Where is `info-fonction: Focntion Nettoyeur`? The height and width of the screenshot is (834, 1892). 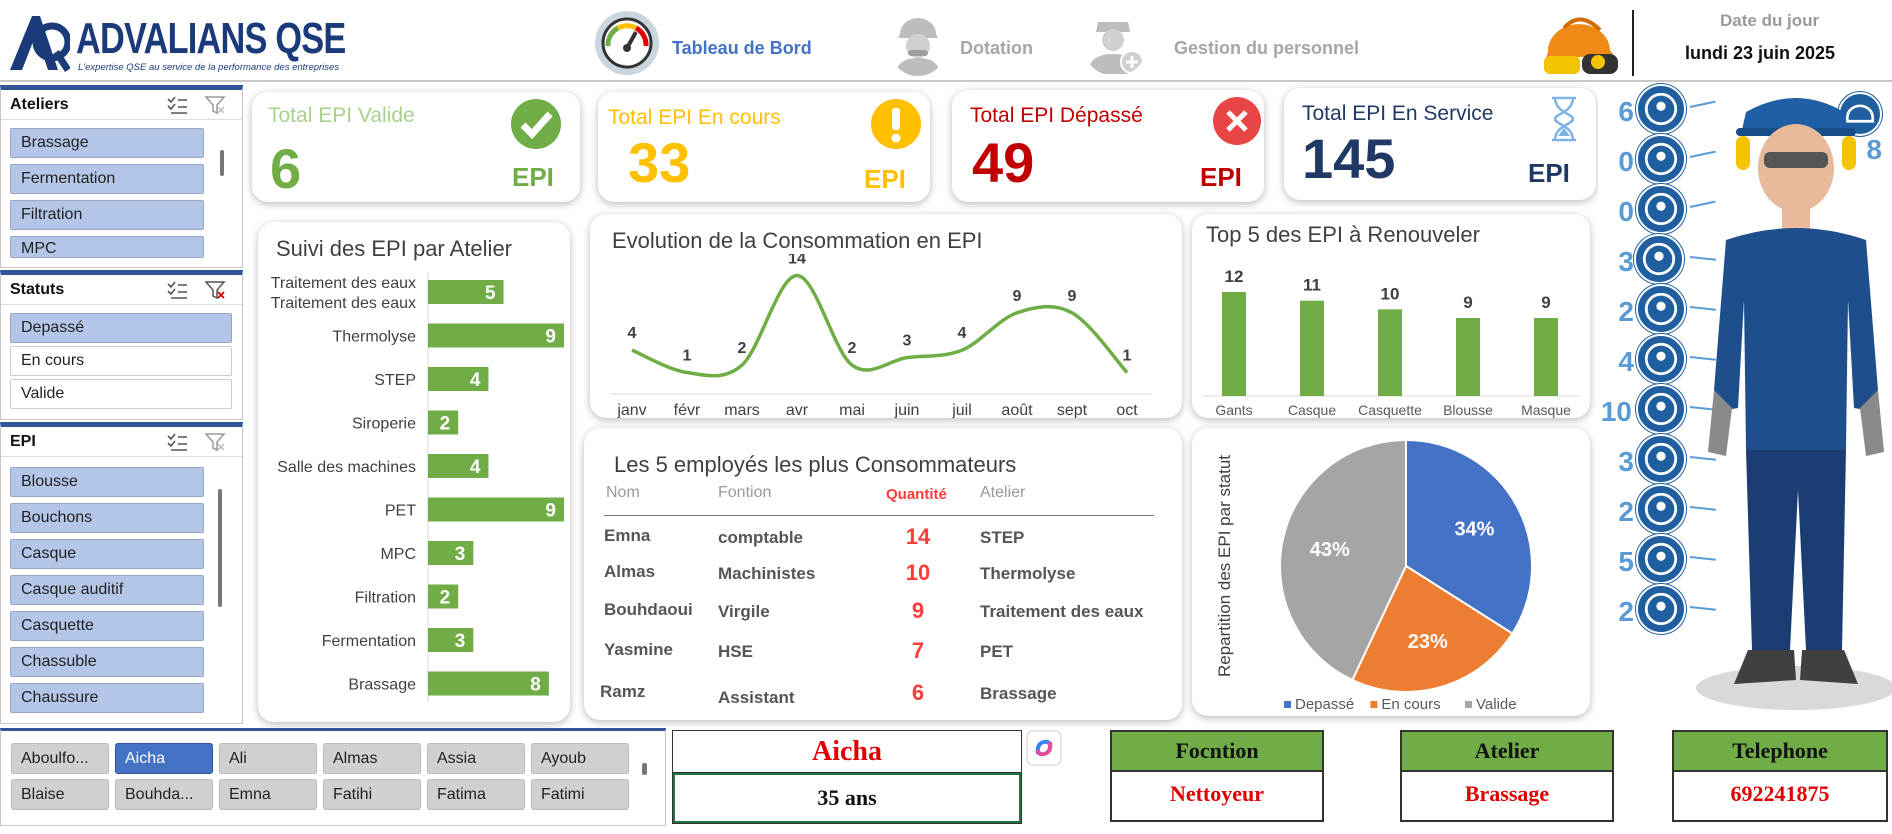 info-fonction: Focntion Nettoyeur is located at coordinates (1217, 776).